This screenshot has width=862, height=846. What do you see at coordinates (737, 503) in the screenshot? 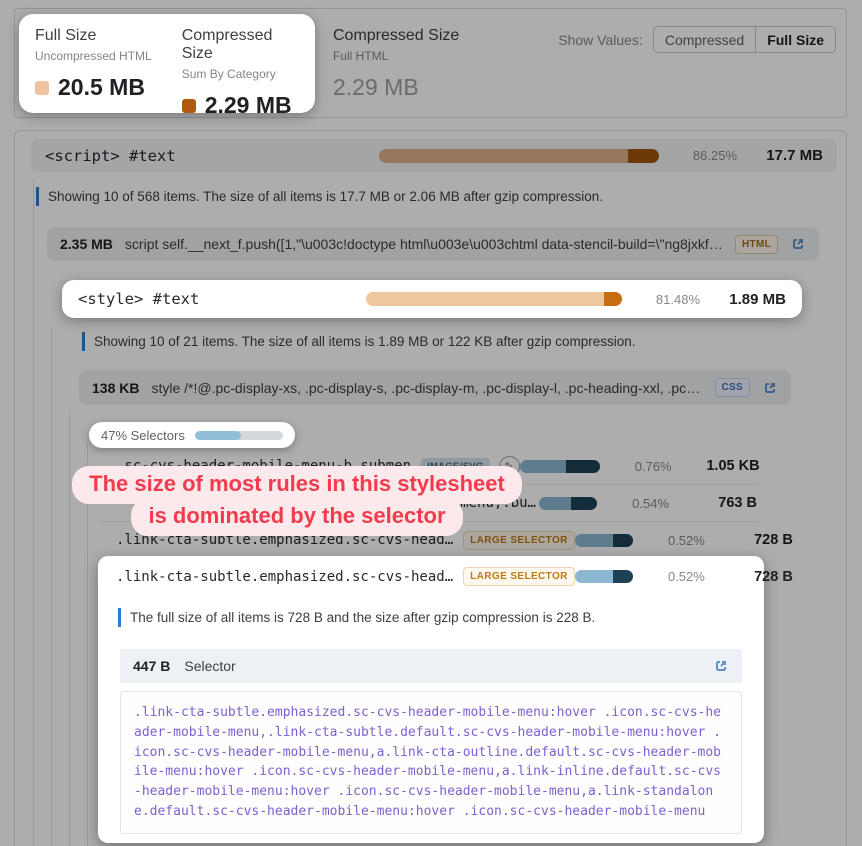
I see `rule-size: 763 B` at bounding box center [737, 503].